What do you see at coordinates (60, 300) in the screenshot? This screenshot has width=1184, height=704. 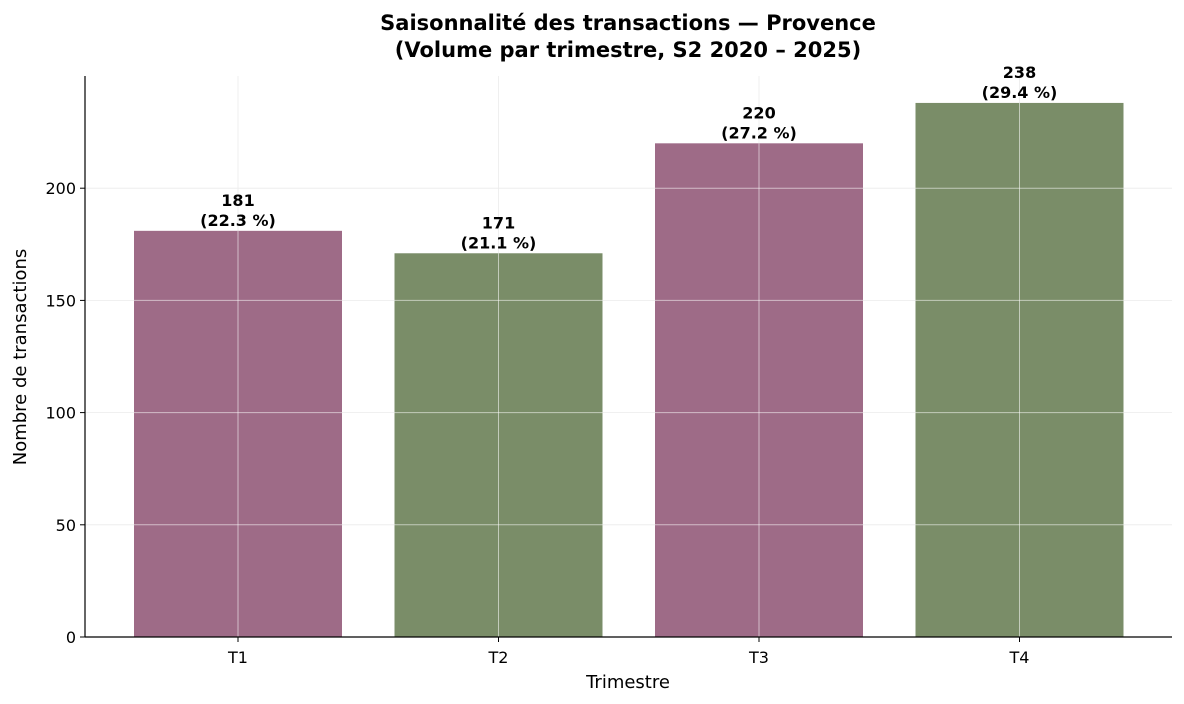 I see `y-tick-label: 150` at bounding box center [60, 300].